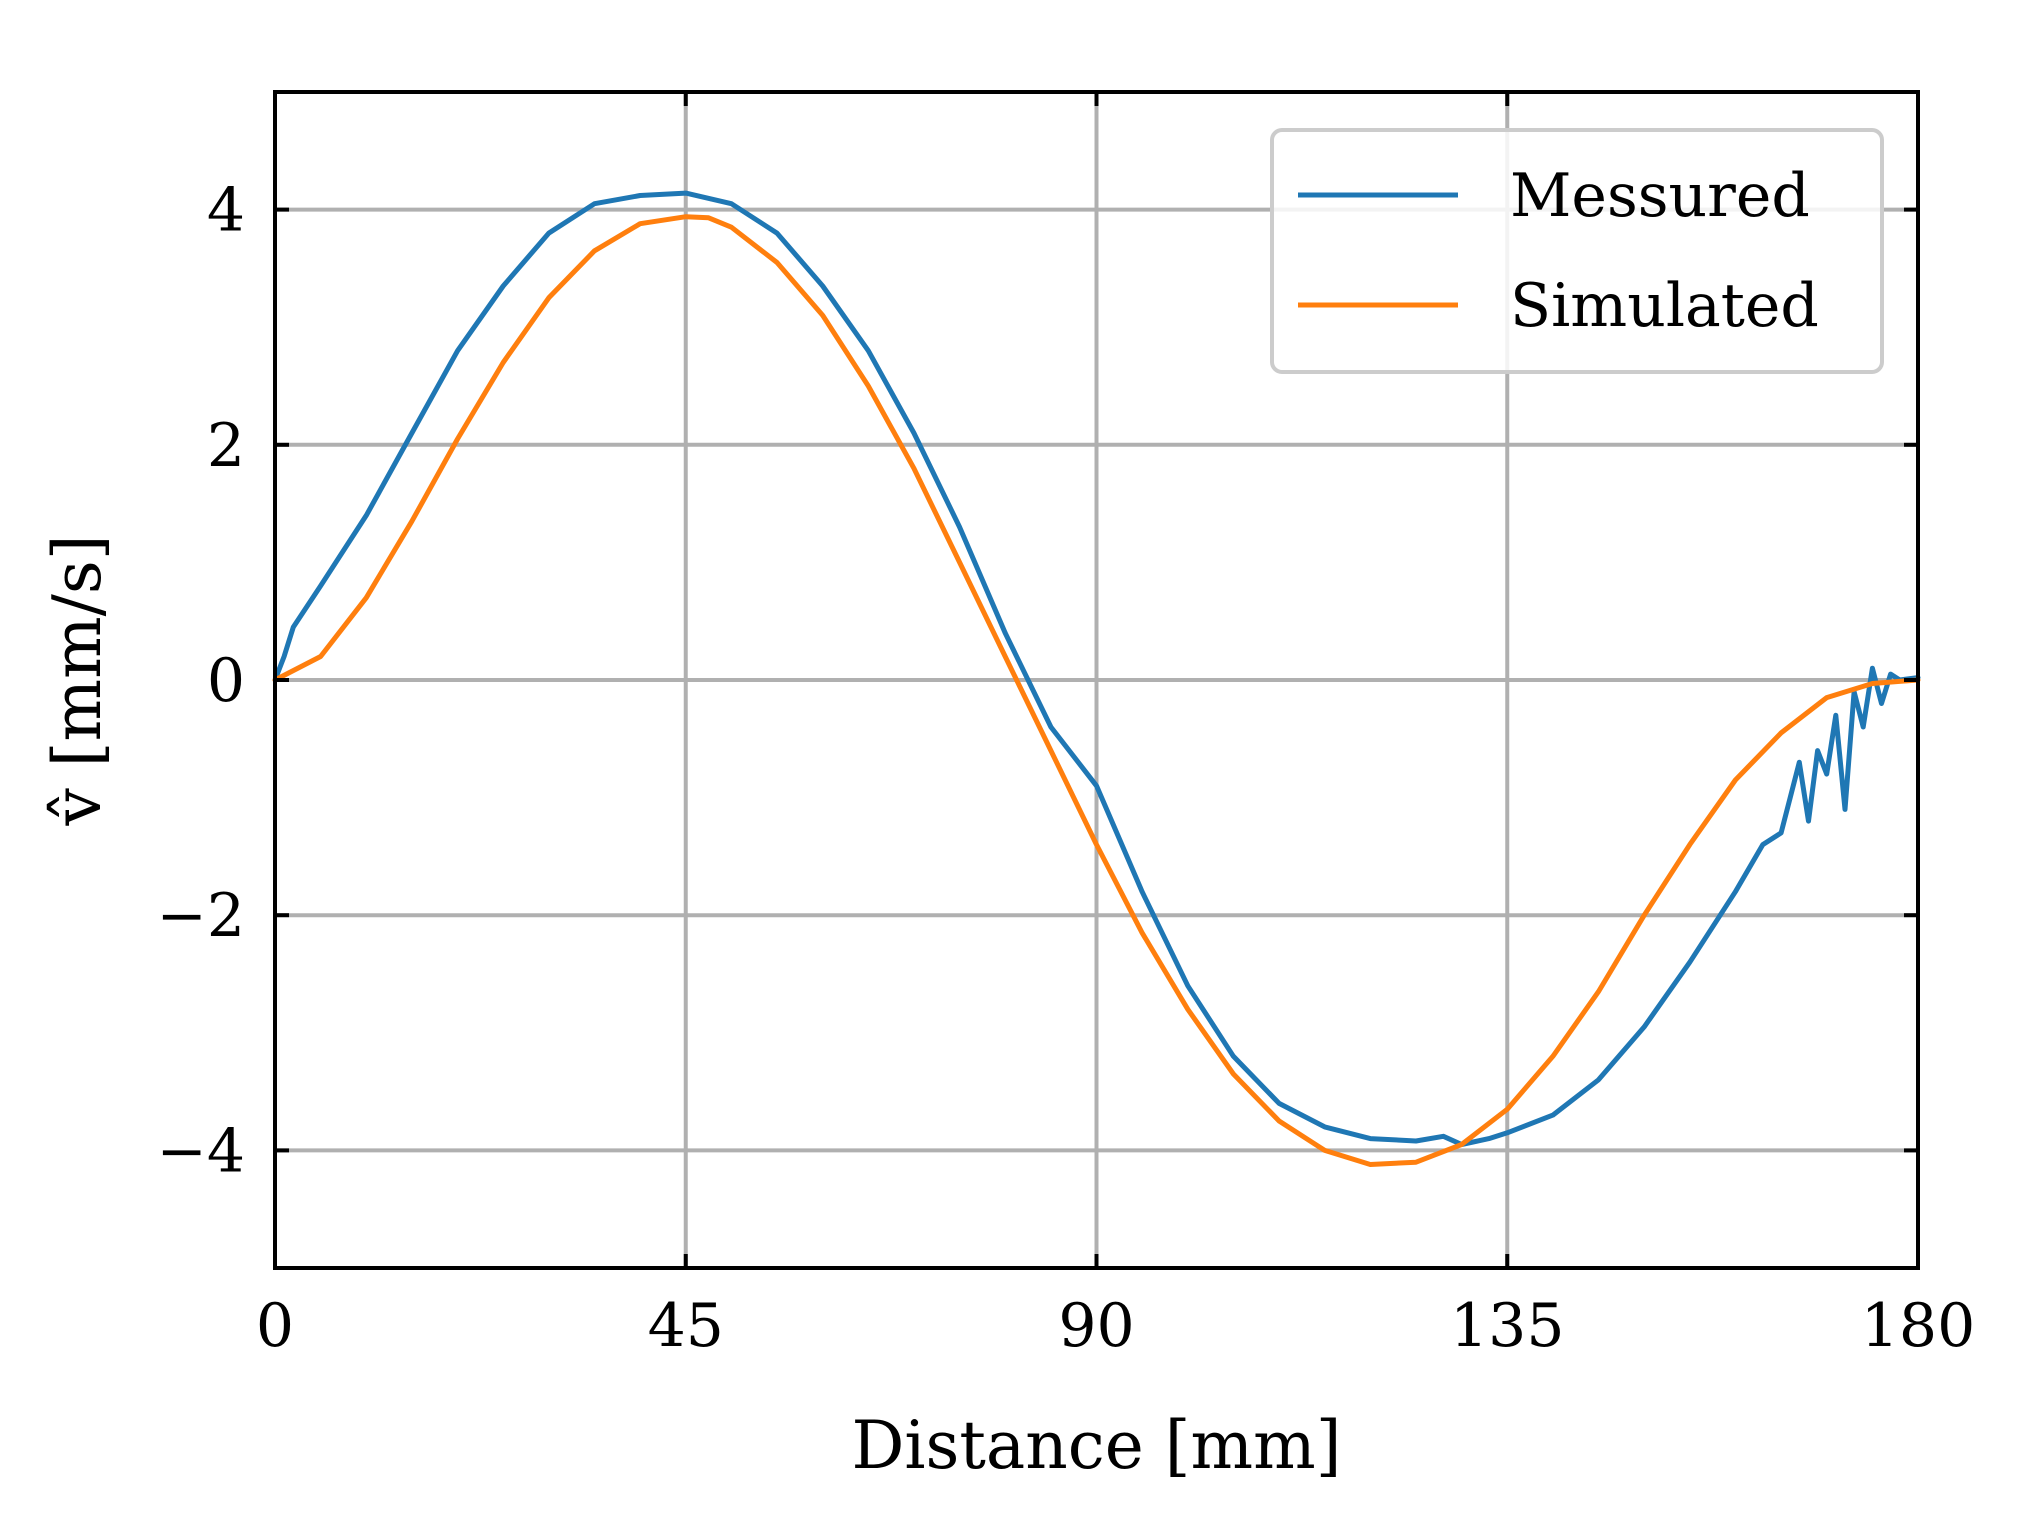 Image resolution: width=2022 pixels, height=1517 pixels. What do you see at coordinates (1660, 196) in the screenshot?
I see `legend-label-messured: Messured` at bounding box center [1660, 196].